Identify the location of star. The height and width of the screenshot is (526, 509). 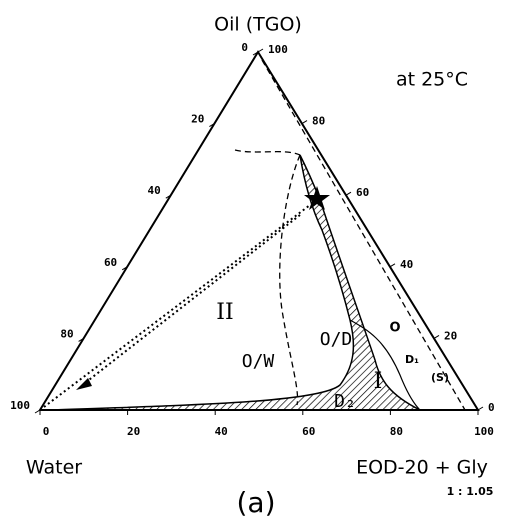
(317, 198).